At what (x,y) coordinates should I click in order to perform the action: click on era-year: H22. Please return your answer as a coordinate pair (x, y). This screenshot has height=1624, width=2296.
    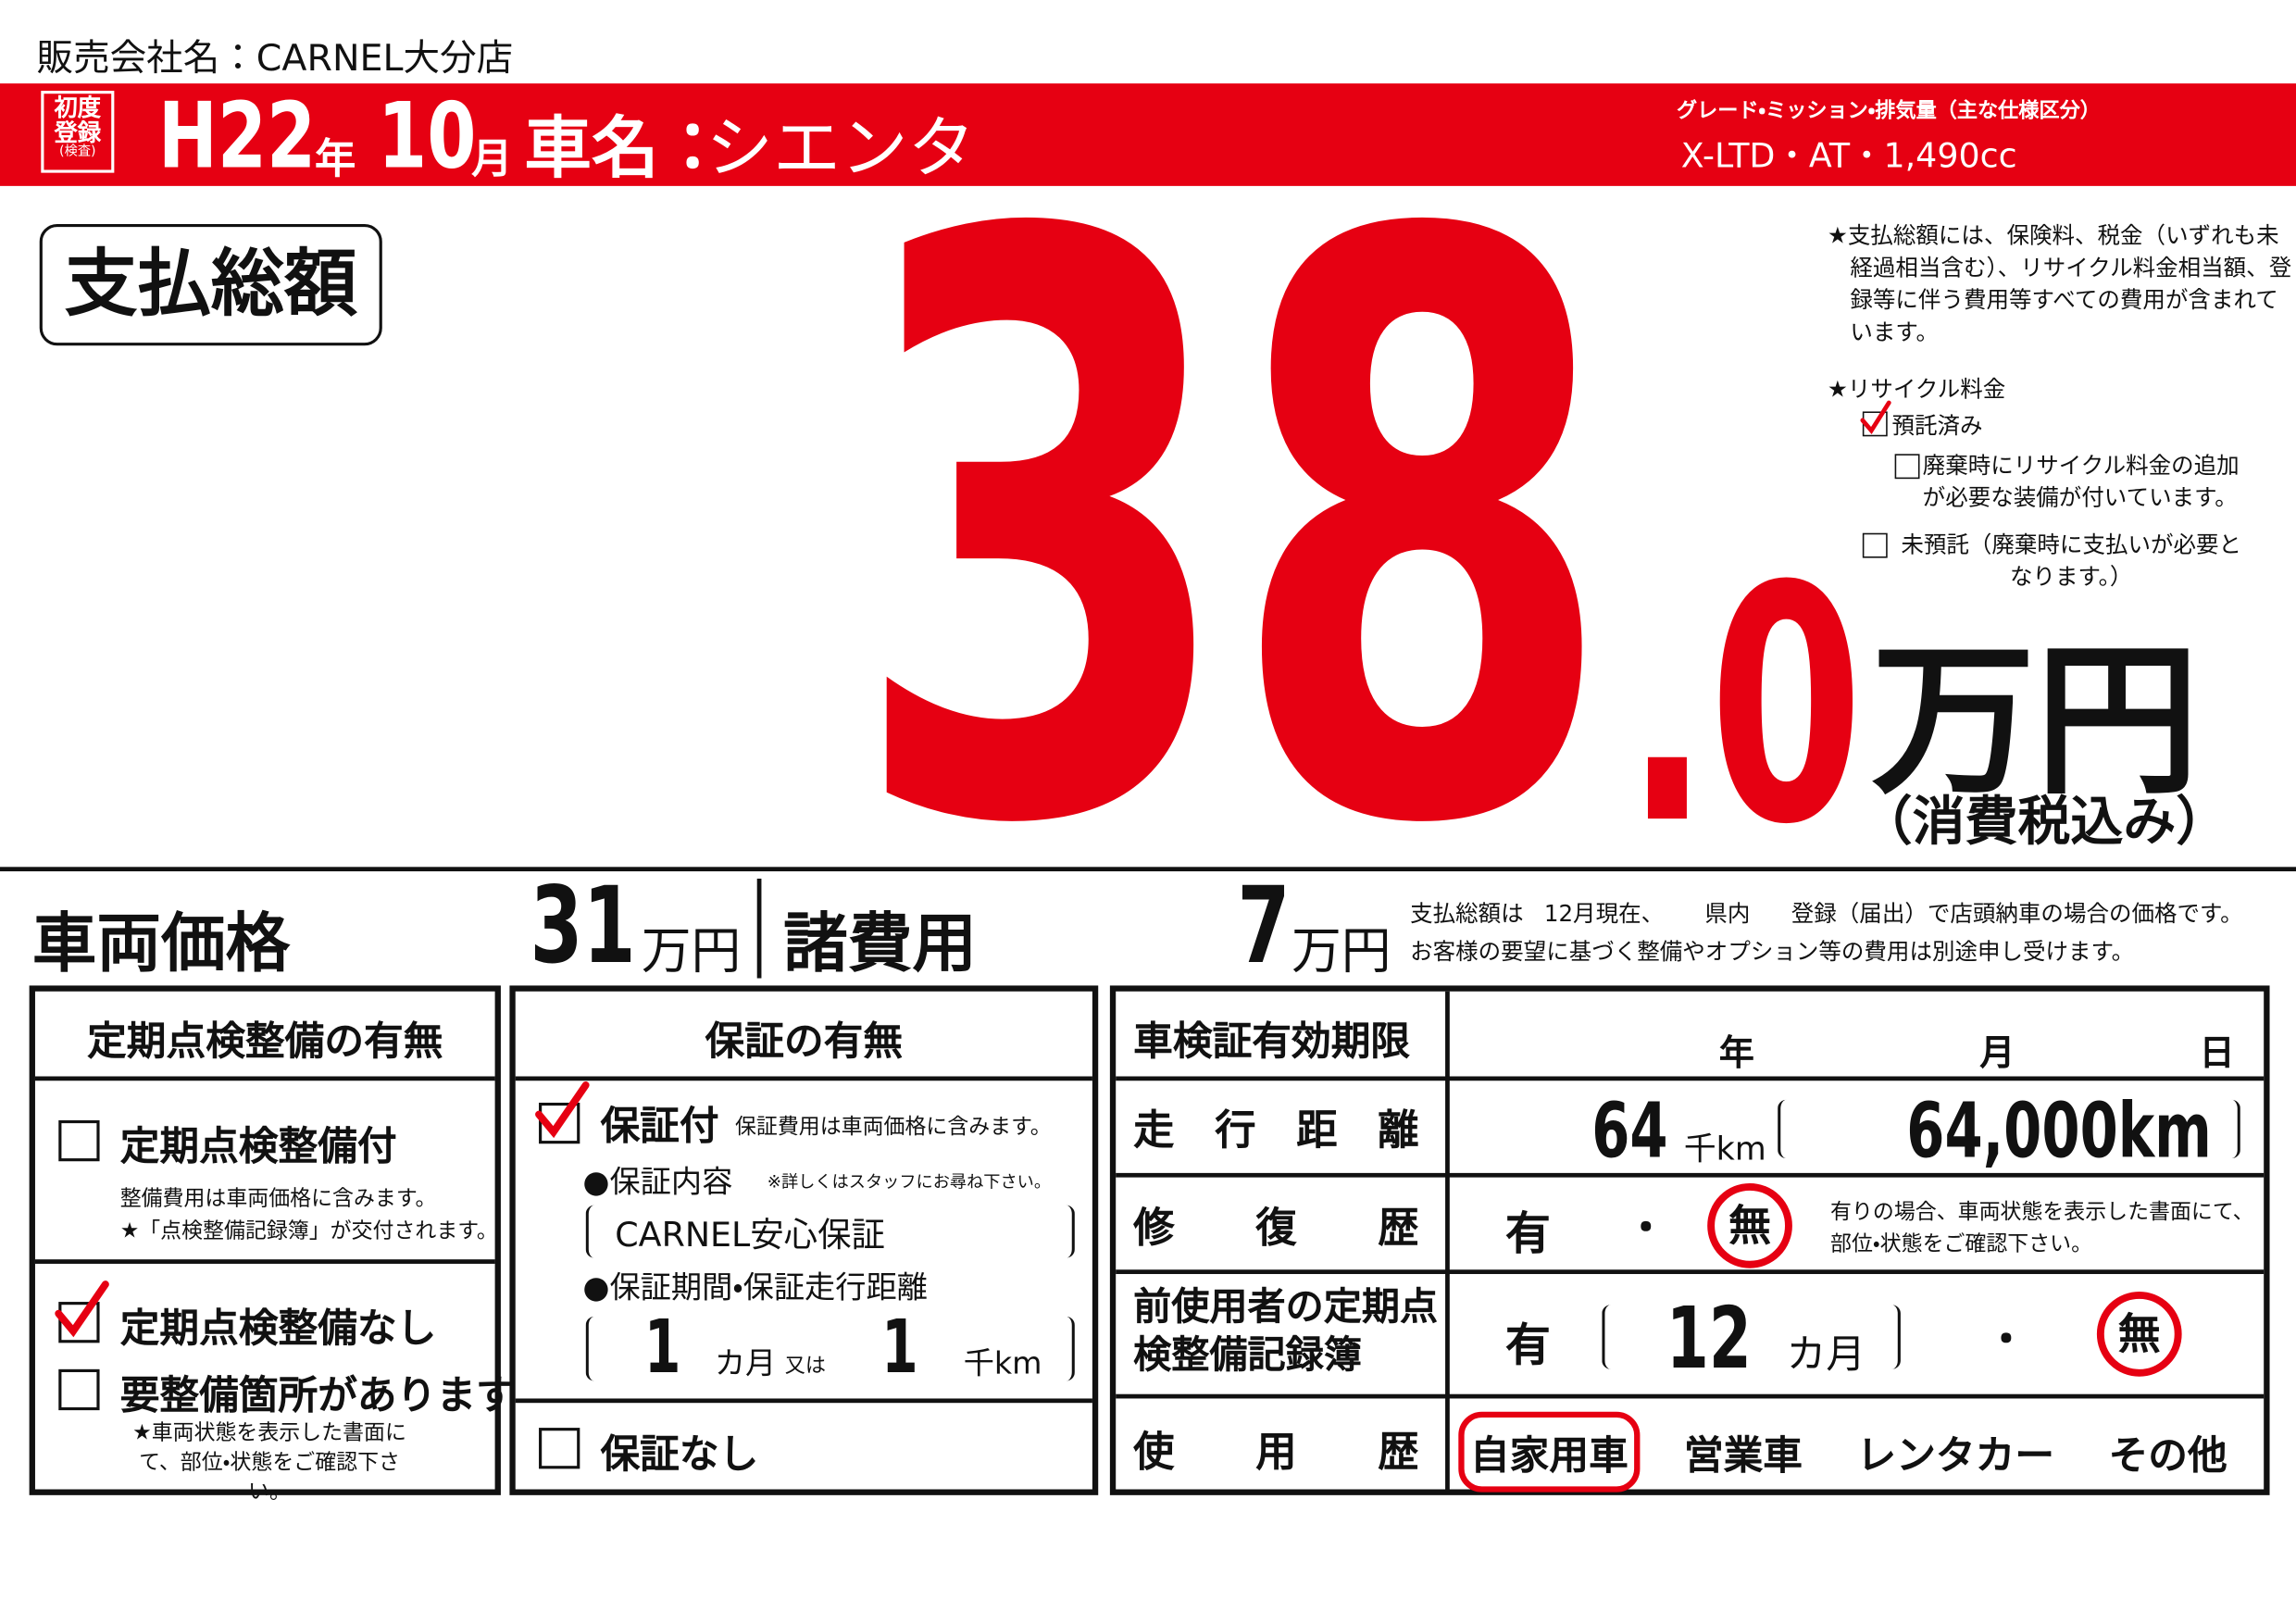
    Looking at the image, I should click on (237, 135).